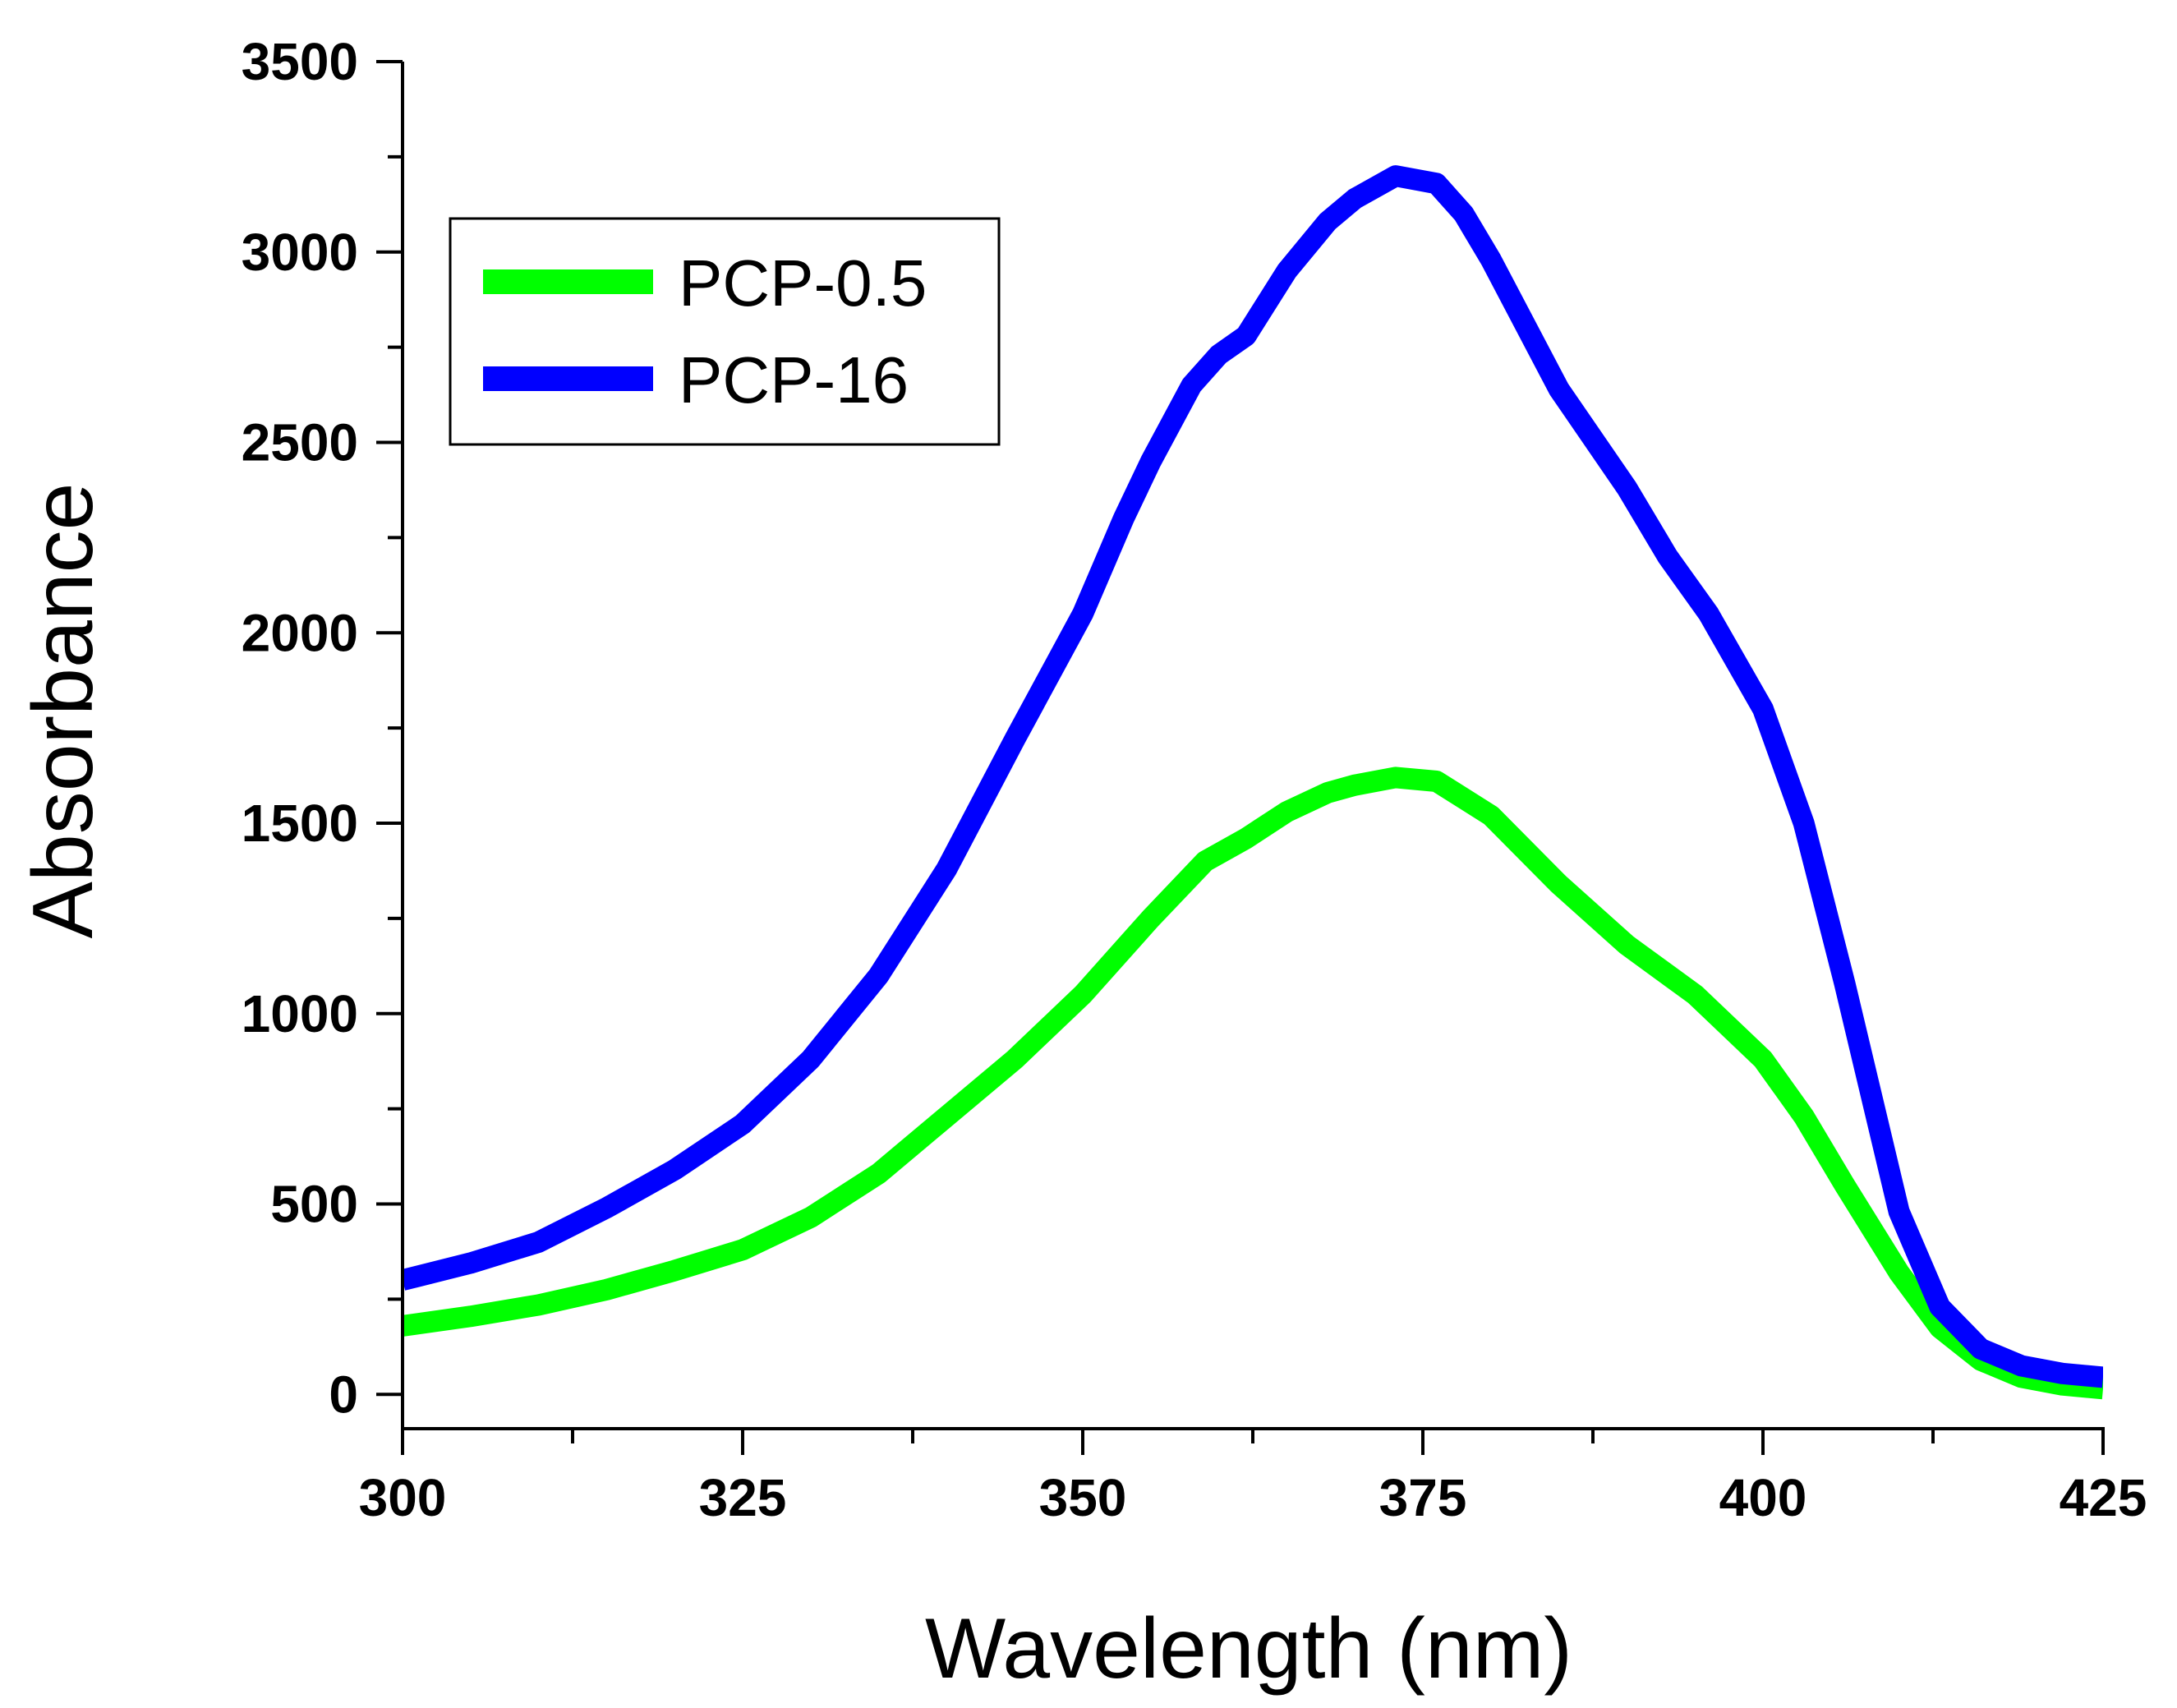 Image resolution: width=2177 pixels, height=1708 pixels. I want to click on legend-label-pcp-16: PCP-16, so click(794, 380).